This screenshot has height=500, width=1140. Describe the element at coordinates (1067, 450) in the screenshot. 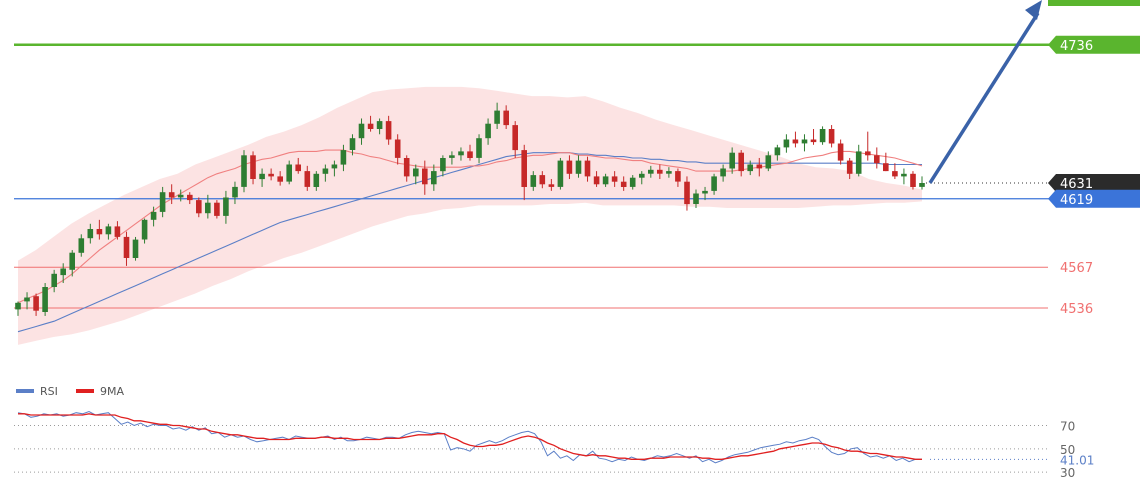

I see `oscillator-tick-label: 50` at that location.